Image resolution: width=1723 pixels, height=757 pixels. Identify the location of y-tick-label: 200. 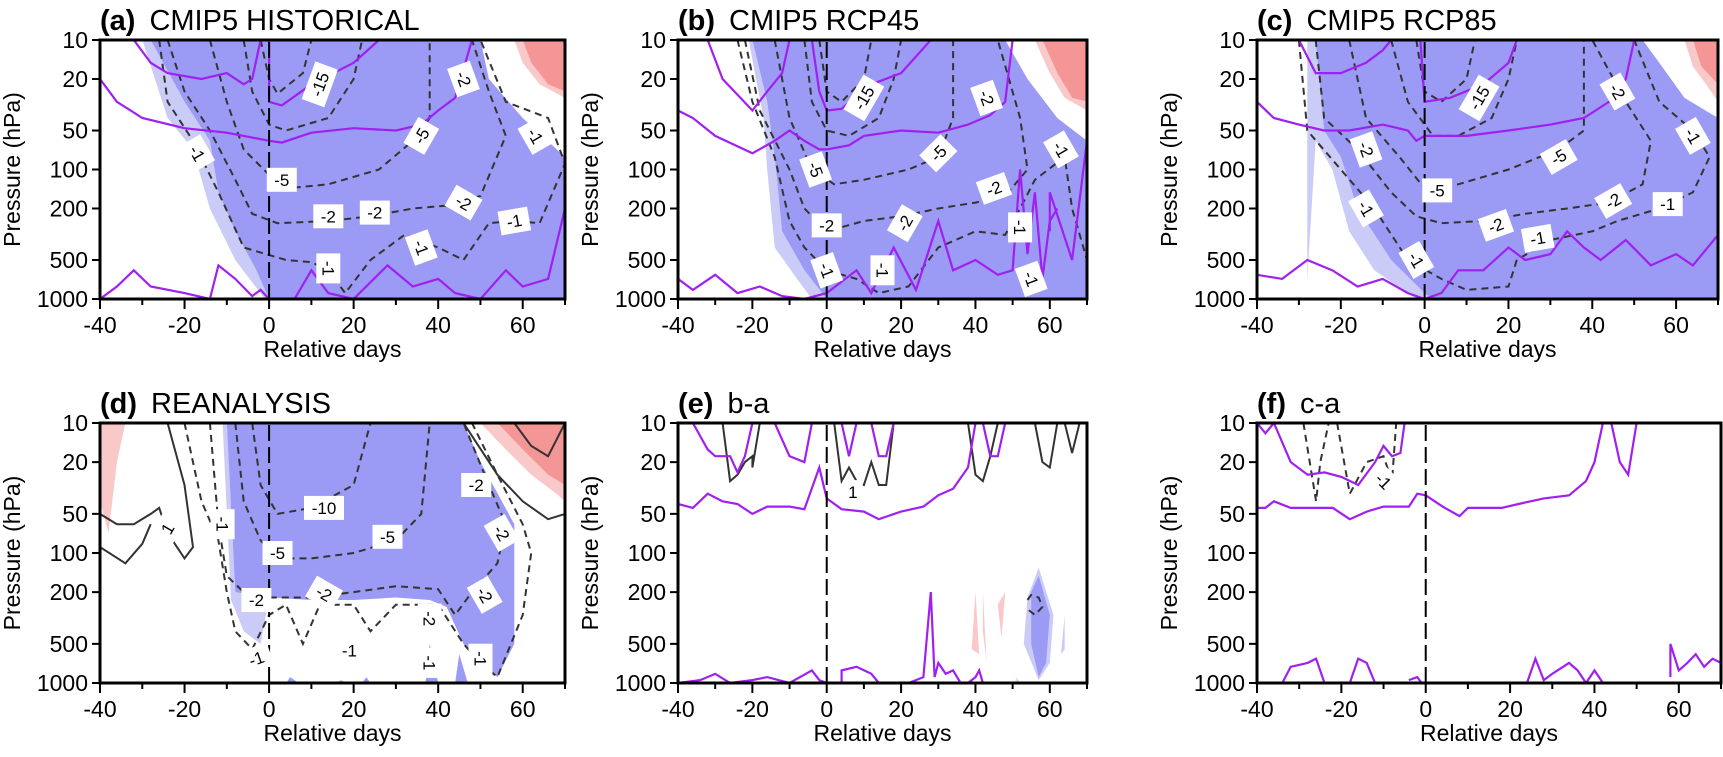
(69, 208).